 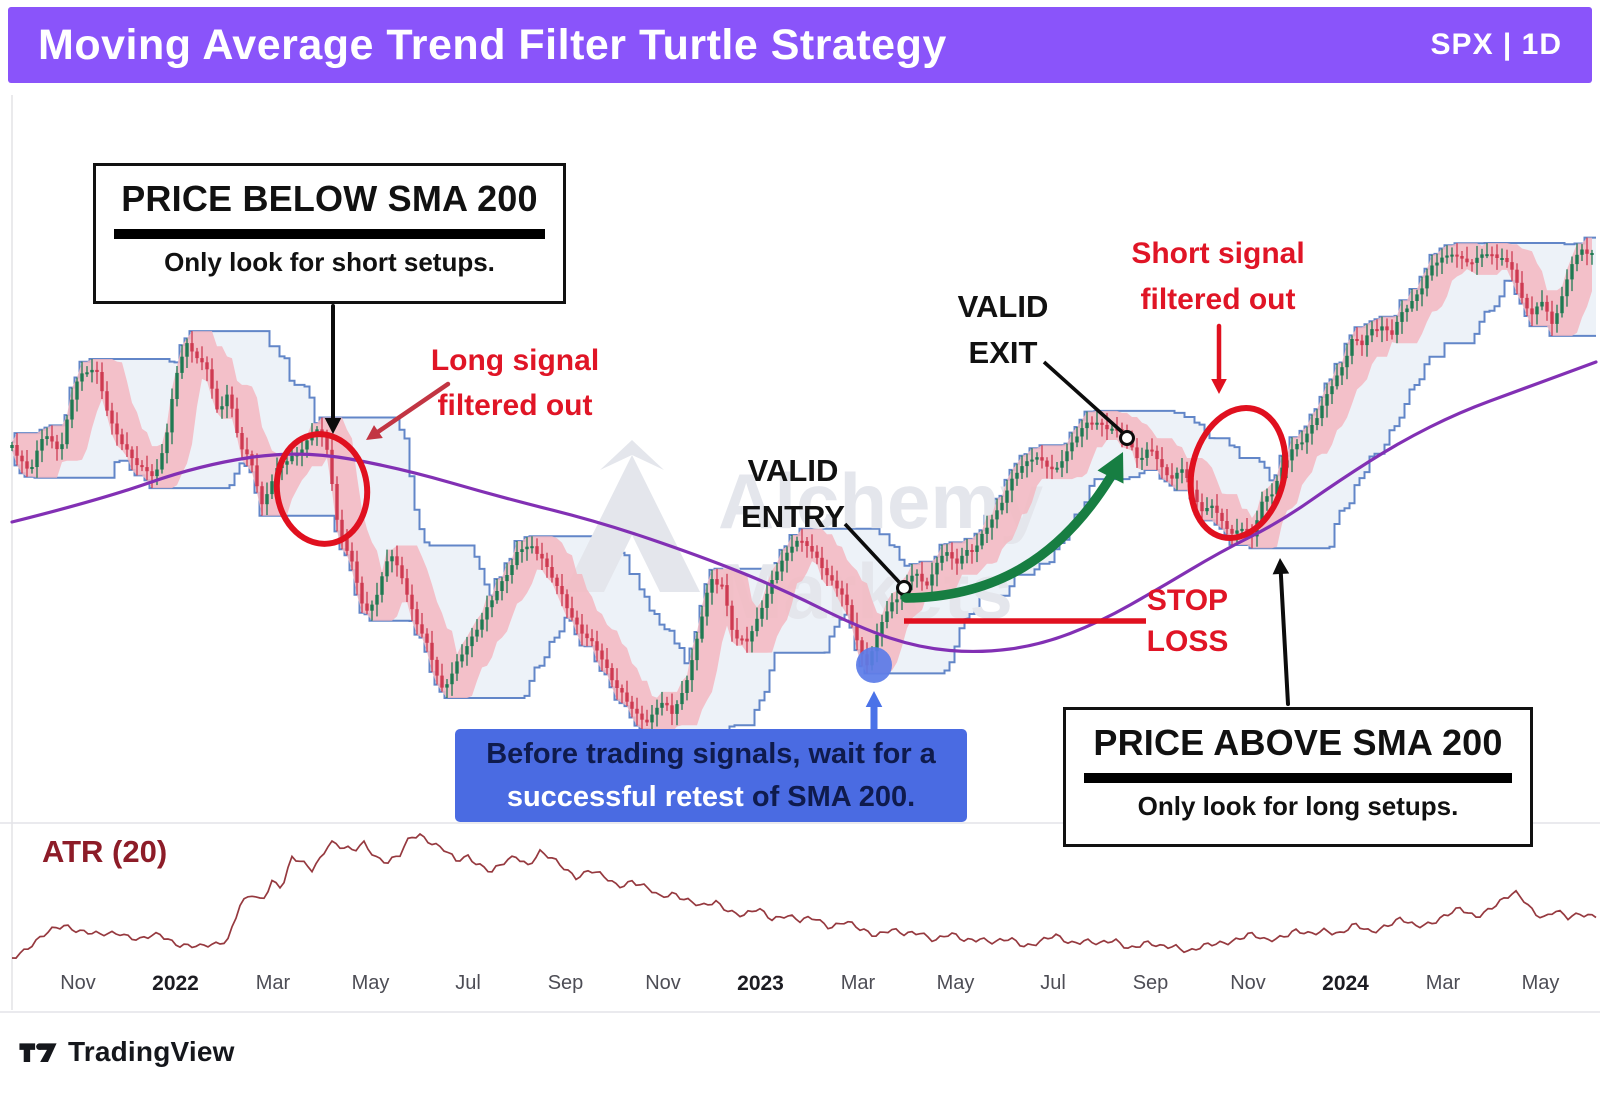 What do you see at coordinates (38, 1052) in the screenshot?
I see `tradingview-logo-icon` at bounding box center [38, 1052].